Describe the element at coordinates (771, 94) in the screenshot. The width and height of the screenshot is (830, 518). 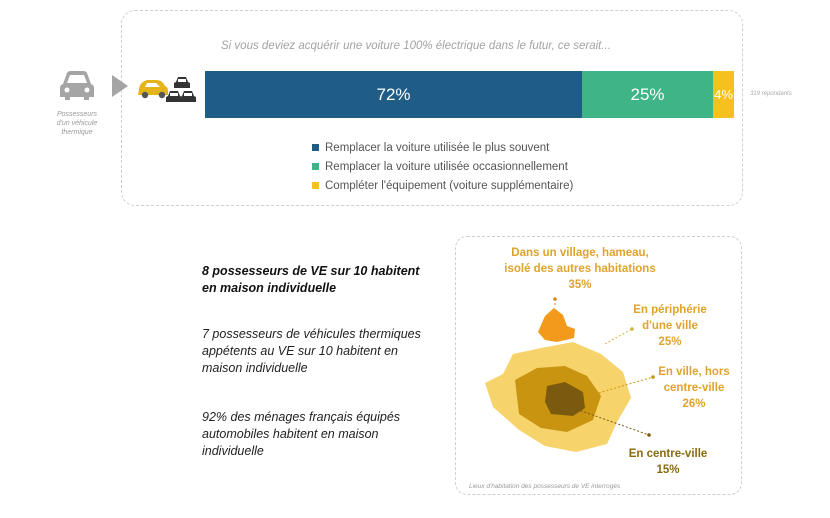
I see `respondents-count: 319 répondants` at that location.